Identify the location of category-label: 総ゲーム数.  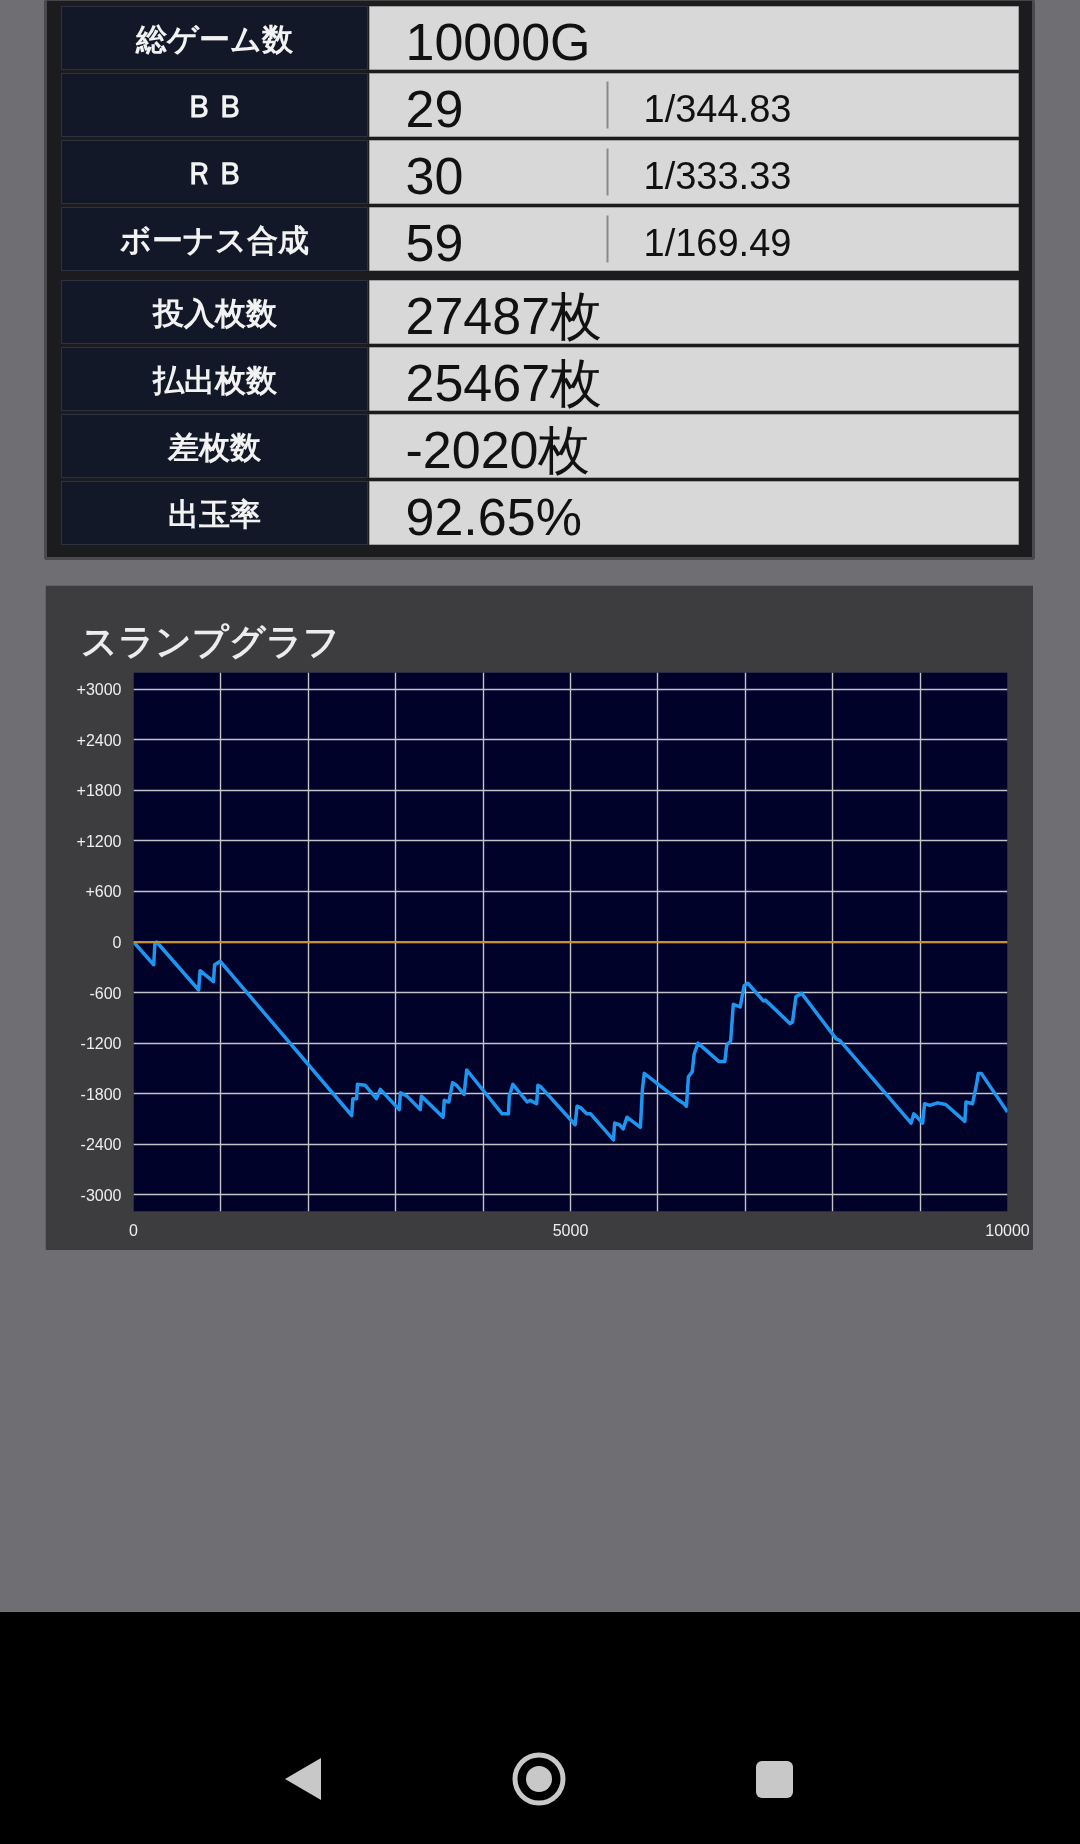
(214, 39).